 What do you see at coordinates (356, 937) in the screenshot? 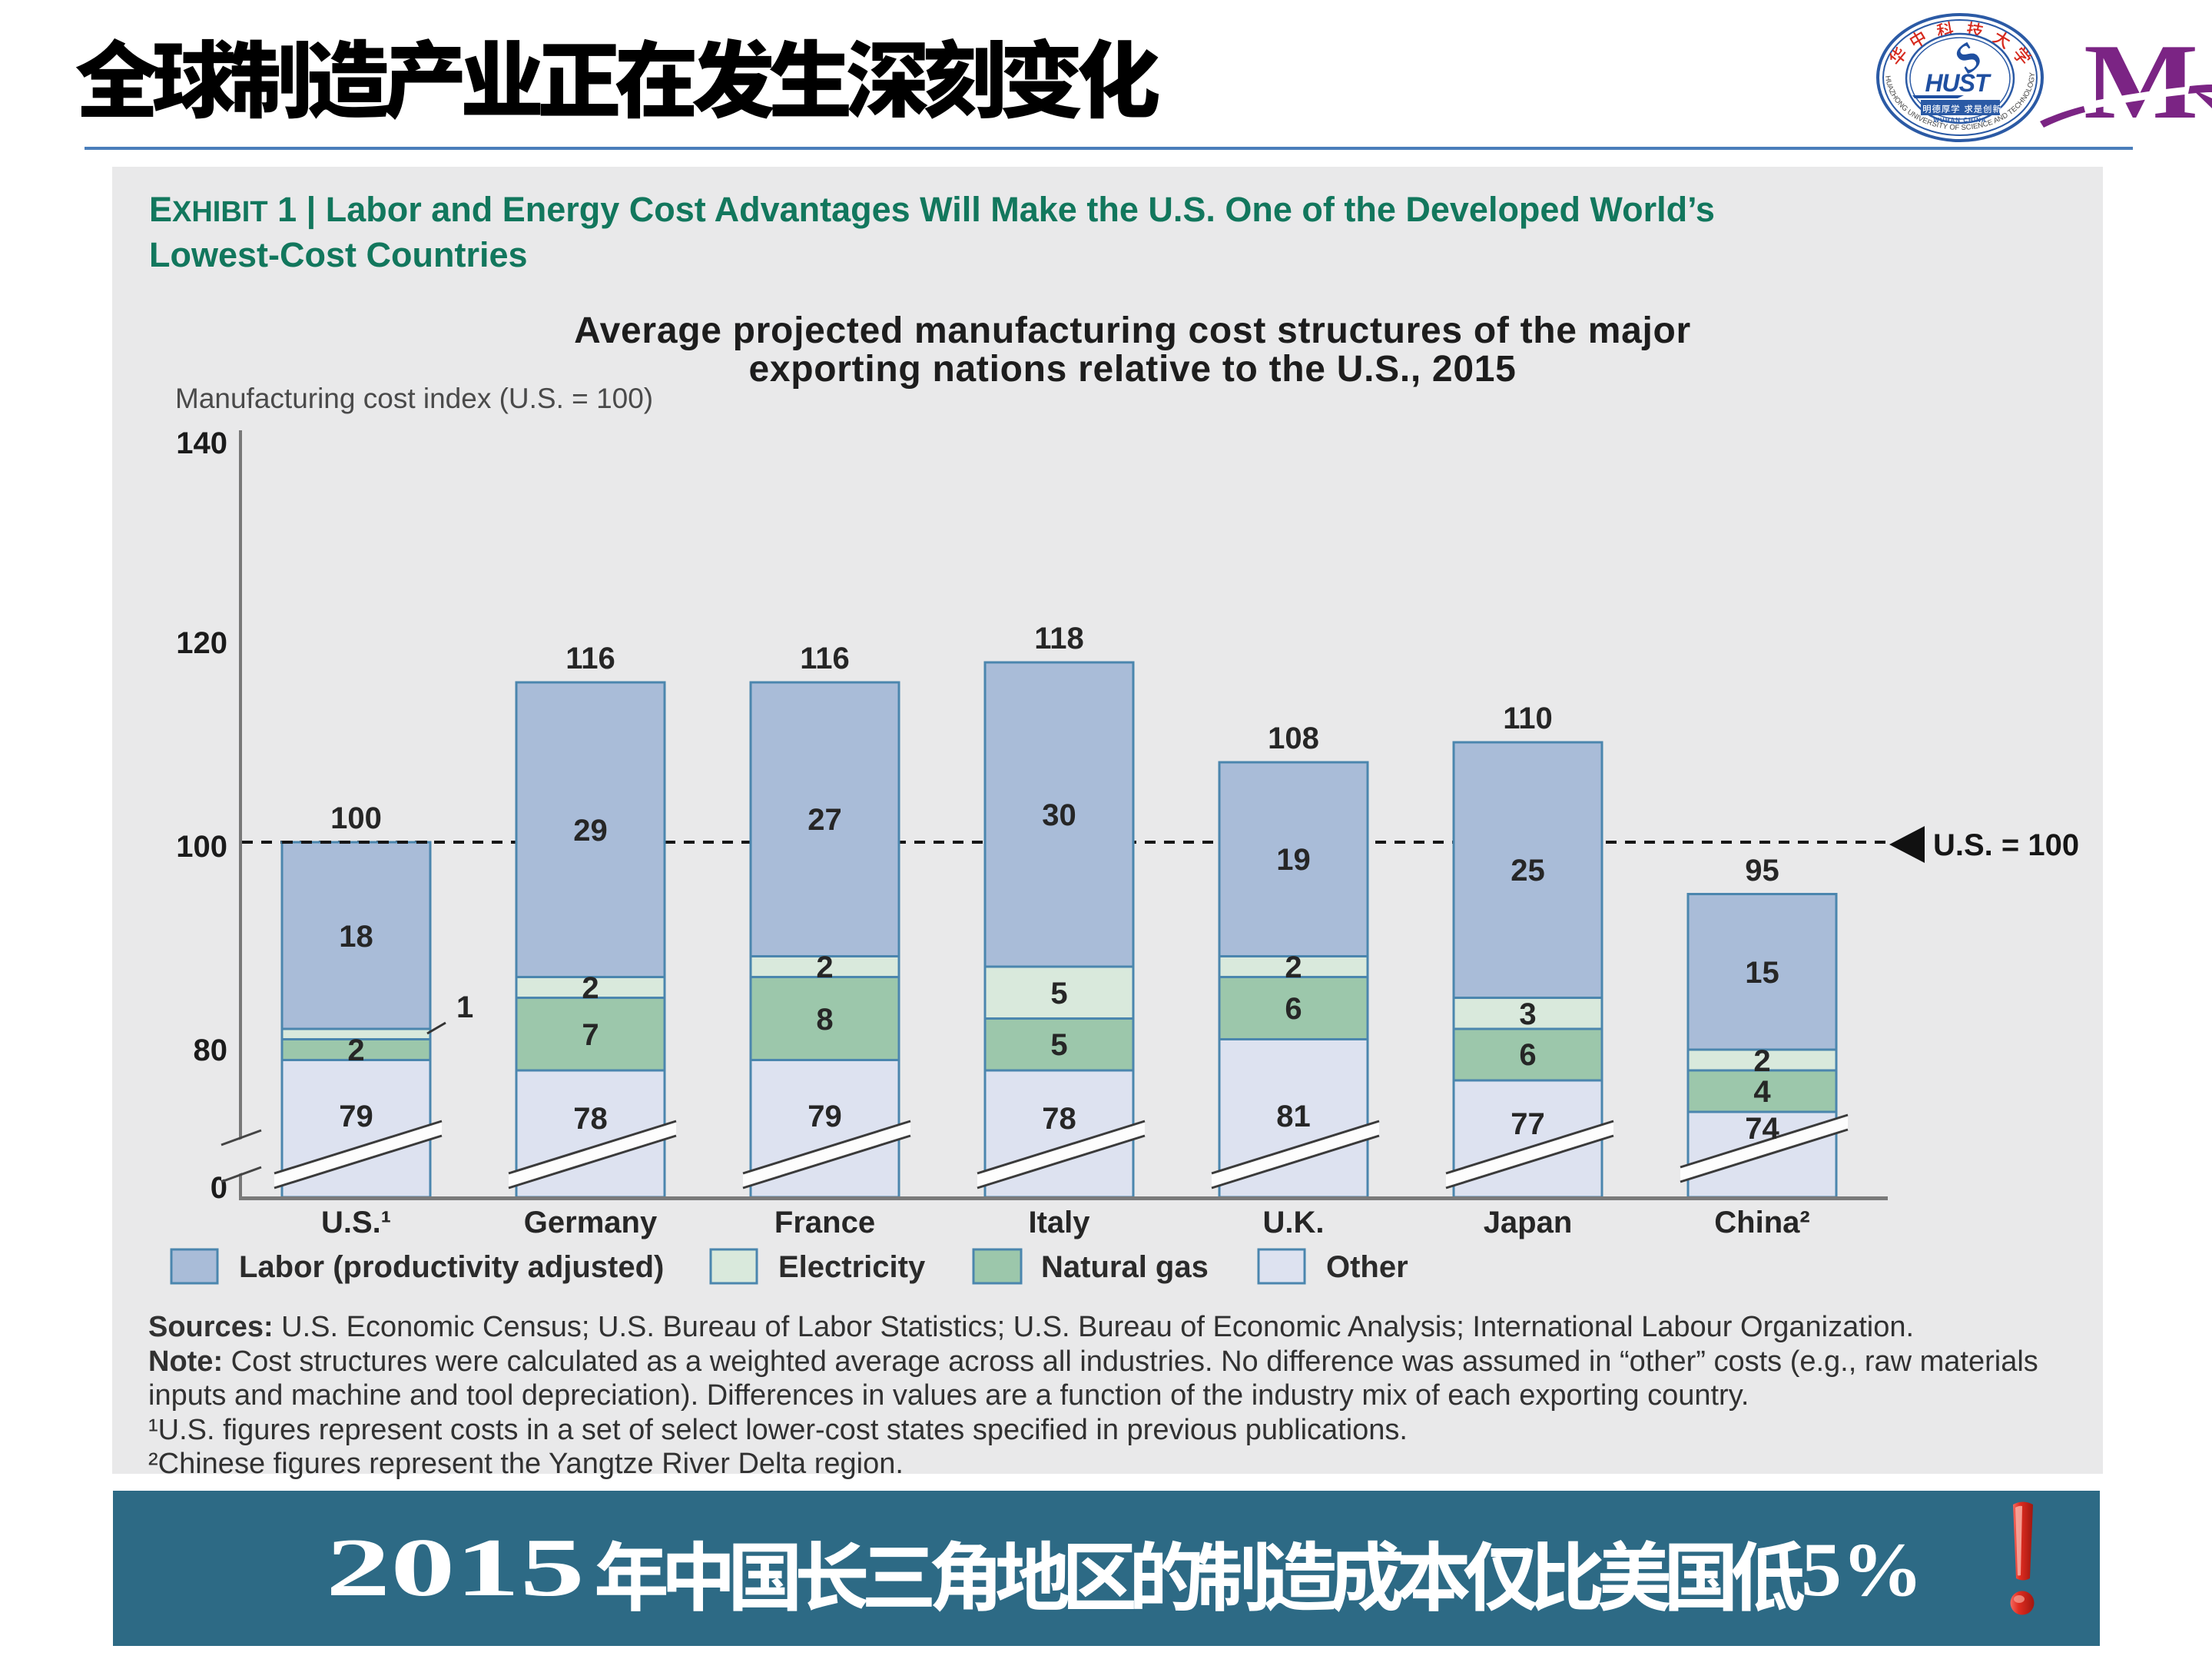
I see `svg-text: 18` at bounding box center [356, 937].